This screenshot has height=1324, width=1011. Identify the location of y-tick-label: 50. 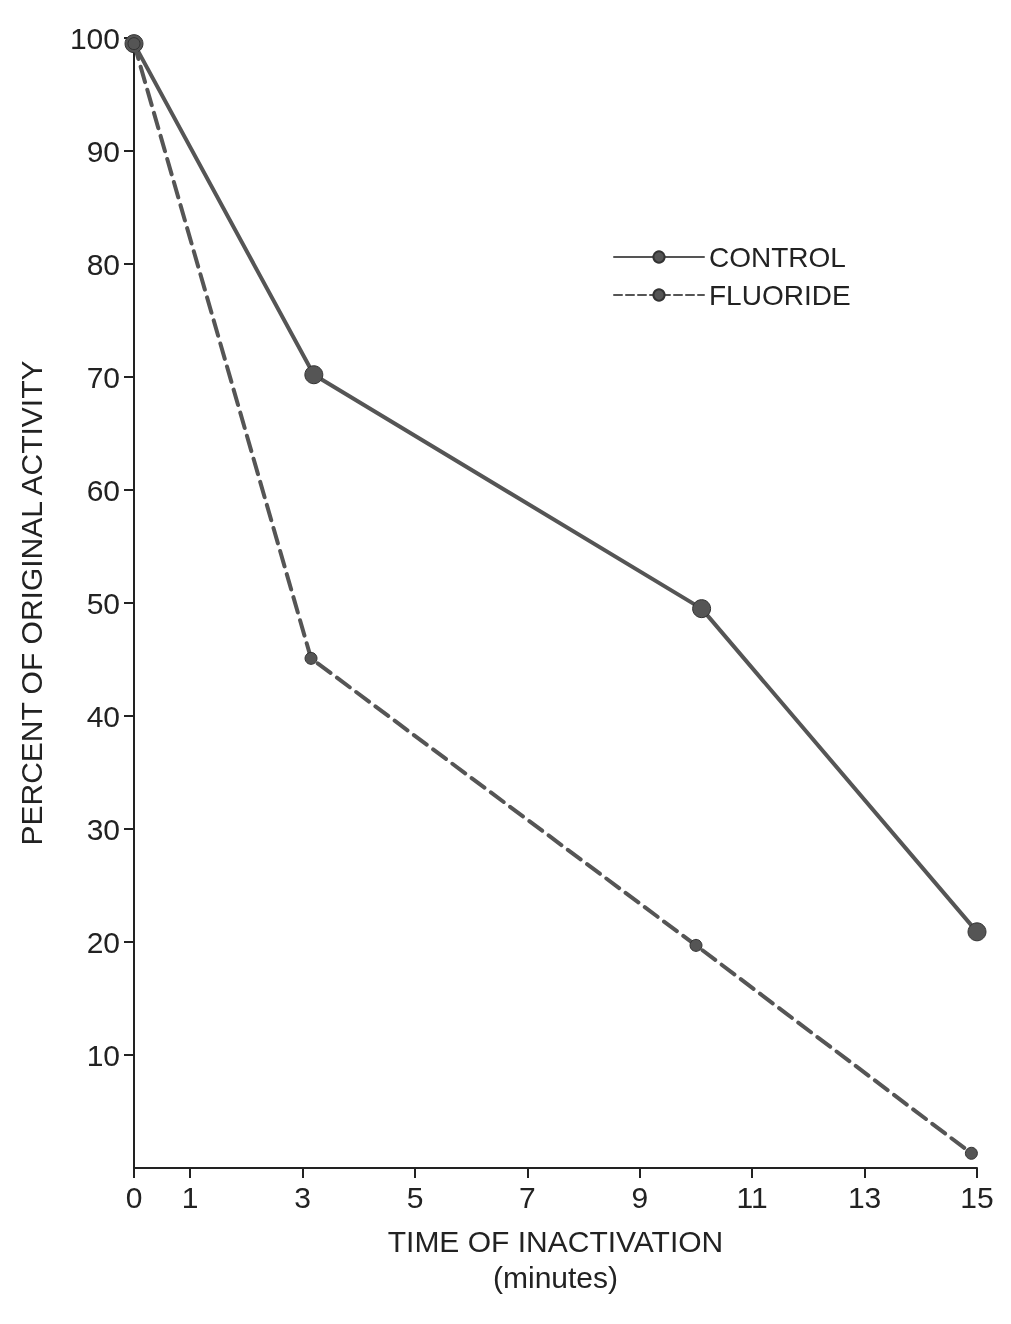
(103, 603).